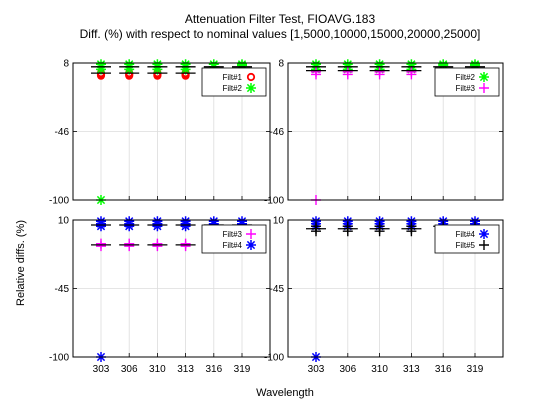 This screenshot has height=420, width=560. I want to click on legend: Filt#1 Filt#2, so click(234, 82).